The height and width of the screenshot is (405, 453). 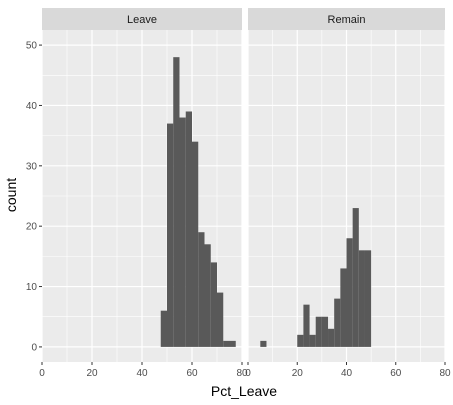 I want to click on y-tick-label: 50, so click(x=32, y=46).